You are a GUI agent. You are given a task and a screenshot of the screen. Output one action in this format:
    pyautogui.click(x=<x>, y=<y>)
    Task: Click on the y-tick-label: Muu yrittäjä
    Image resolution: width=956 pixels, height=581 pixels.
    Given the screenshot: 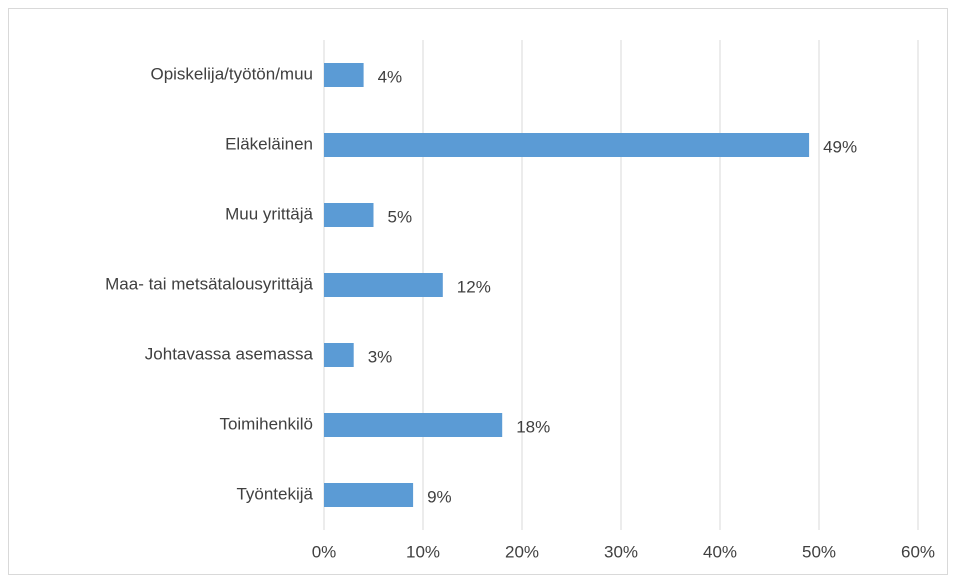 What is the action you would take?
    pyautogui.click(x=269, y=213)
    